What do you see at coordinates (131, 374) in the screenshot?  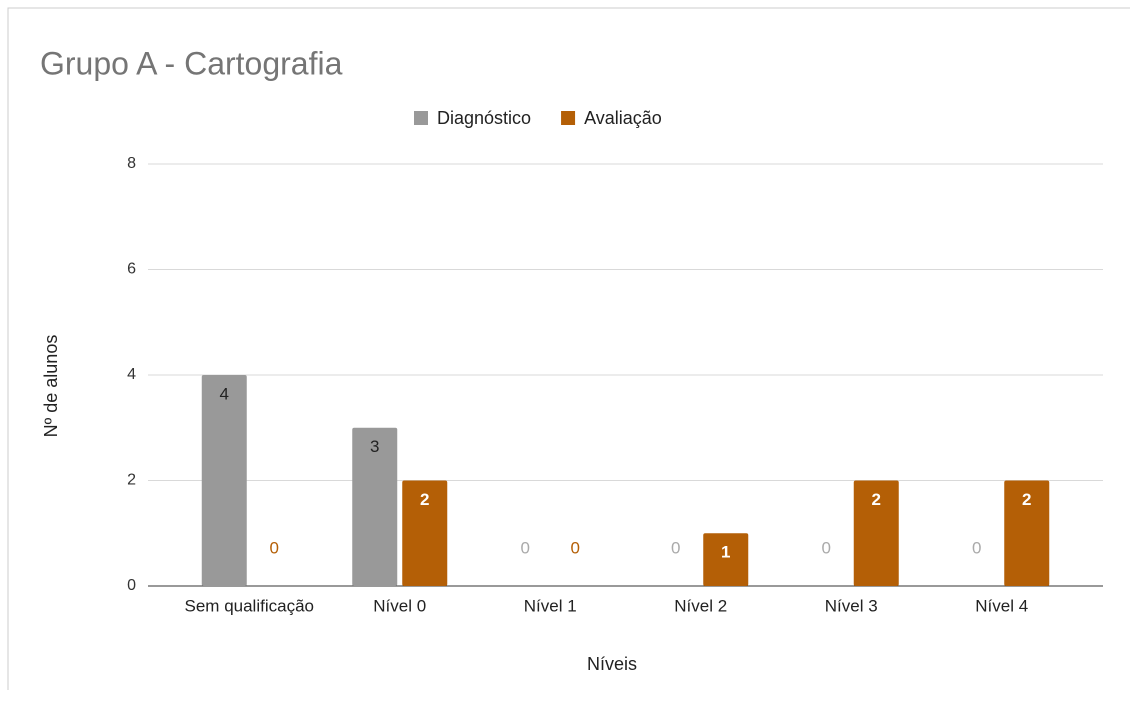 I see `y-tick-label: 4` at bounding box center [131, 374].